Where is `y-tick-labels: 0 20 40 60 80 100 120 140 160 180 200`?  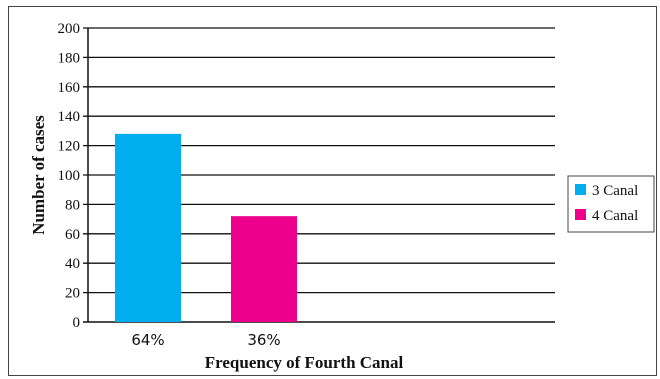
y-tick-labels: 0 20 40 60 80 100 120 140 160 180 200 is located at coordinates (69, 176).